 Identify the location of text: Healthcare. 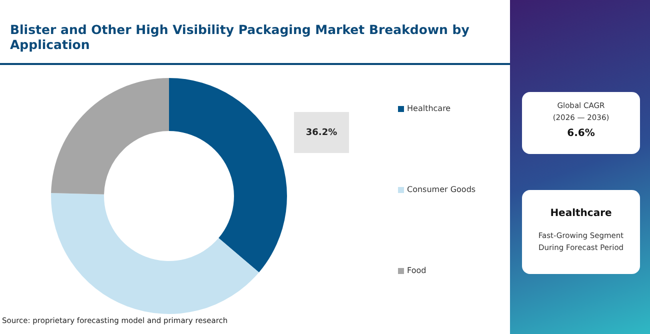
(581, 213).